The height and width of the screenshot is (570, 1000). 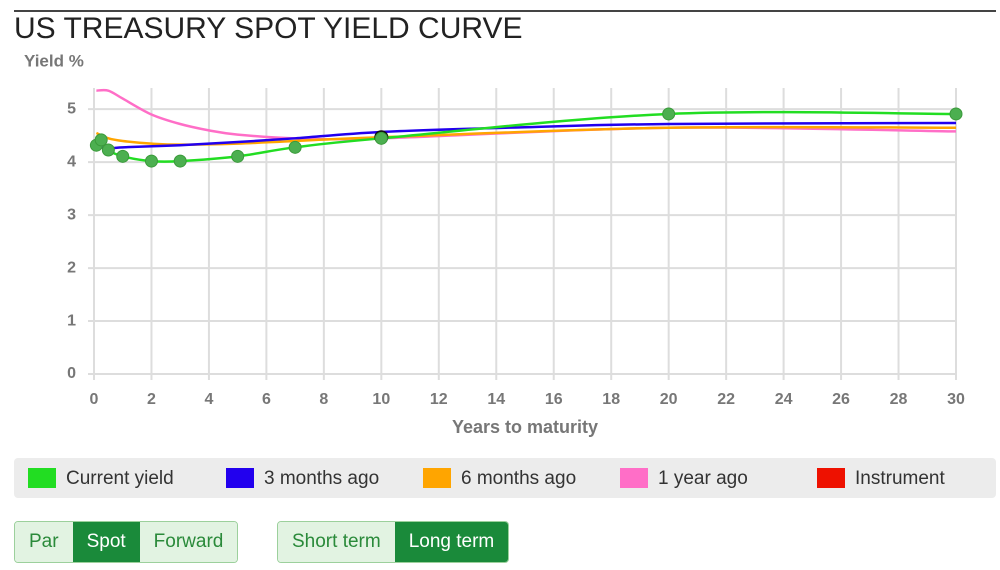 I want to click on x-axis-label: Years to maturity, so click(x=525, y=427).